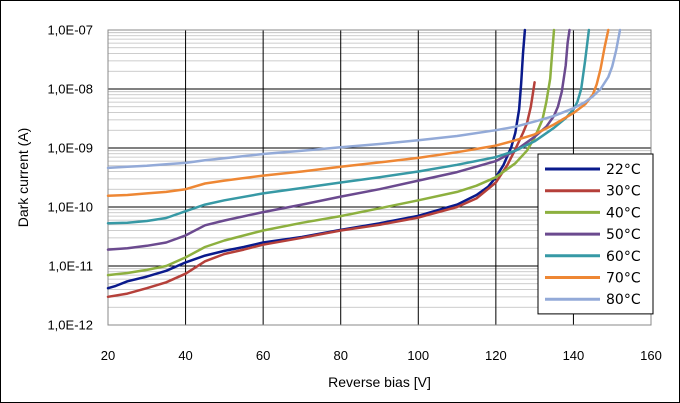  What do you see at coordinates (595, 234) in the screenshot?
I see `legend: 22°C 30°C 40°C 50°C 60°C 70°C 80°C` at bounding box center [595, 234].